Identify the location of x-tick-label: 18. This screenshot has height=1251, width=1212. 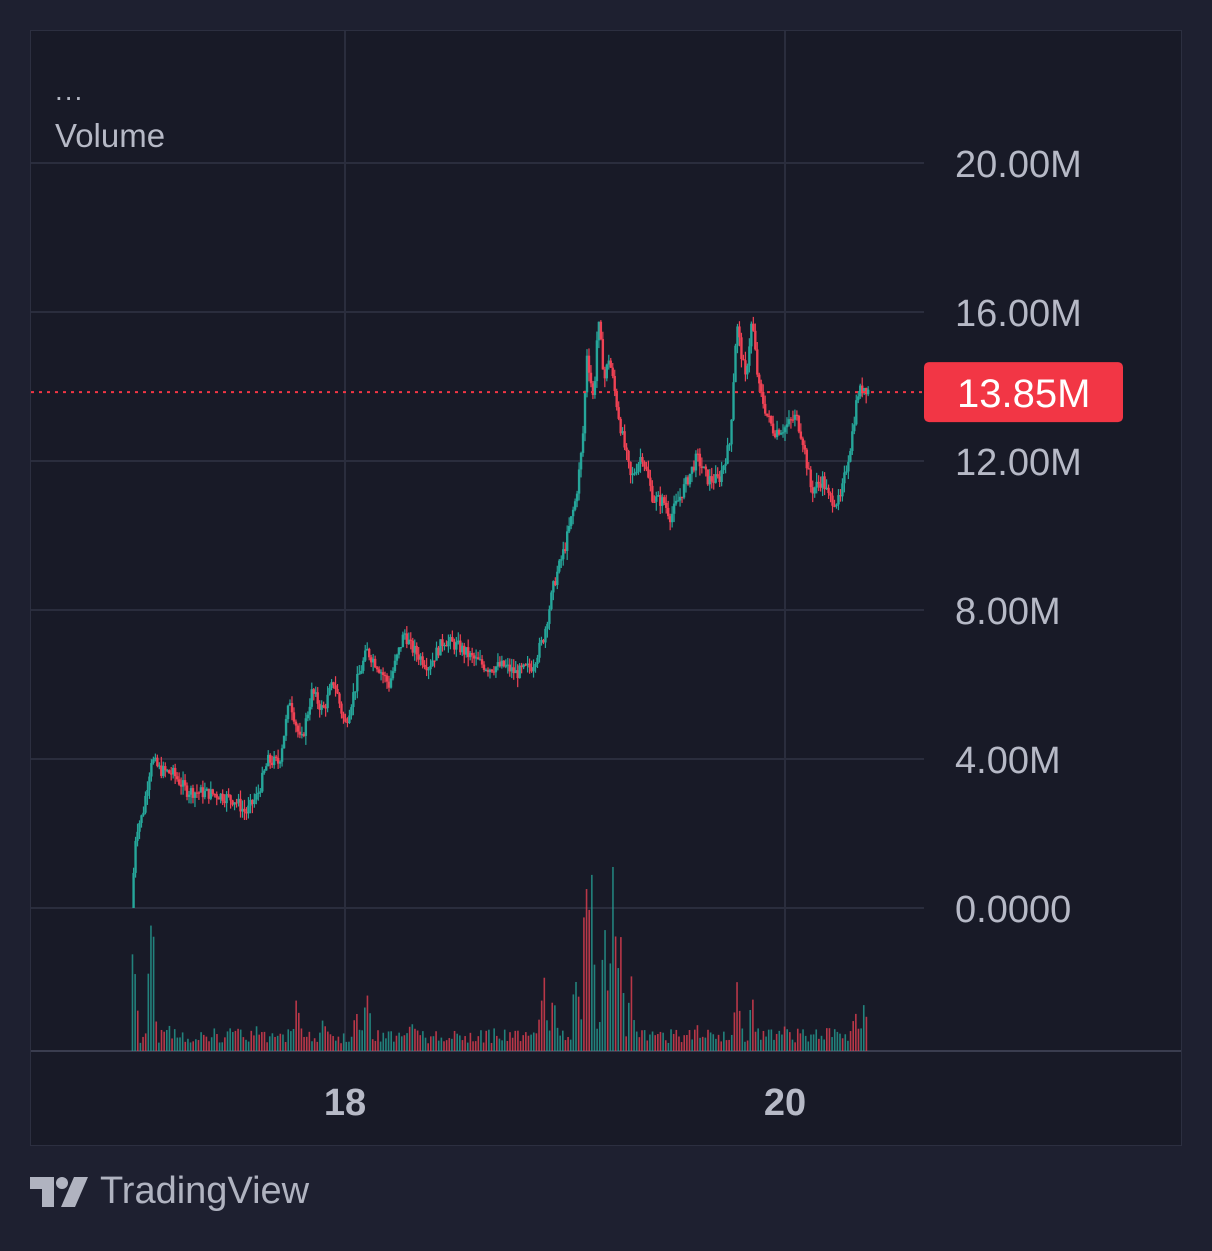
(345, 1103).